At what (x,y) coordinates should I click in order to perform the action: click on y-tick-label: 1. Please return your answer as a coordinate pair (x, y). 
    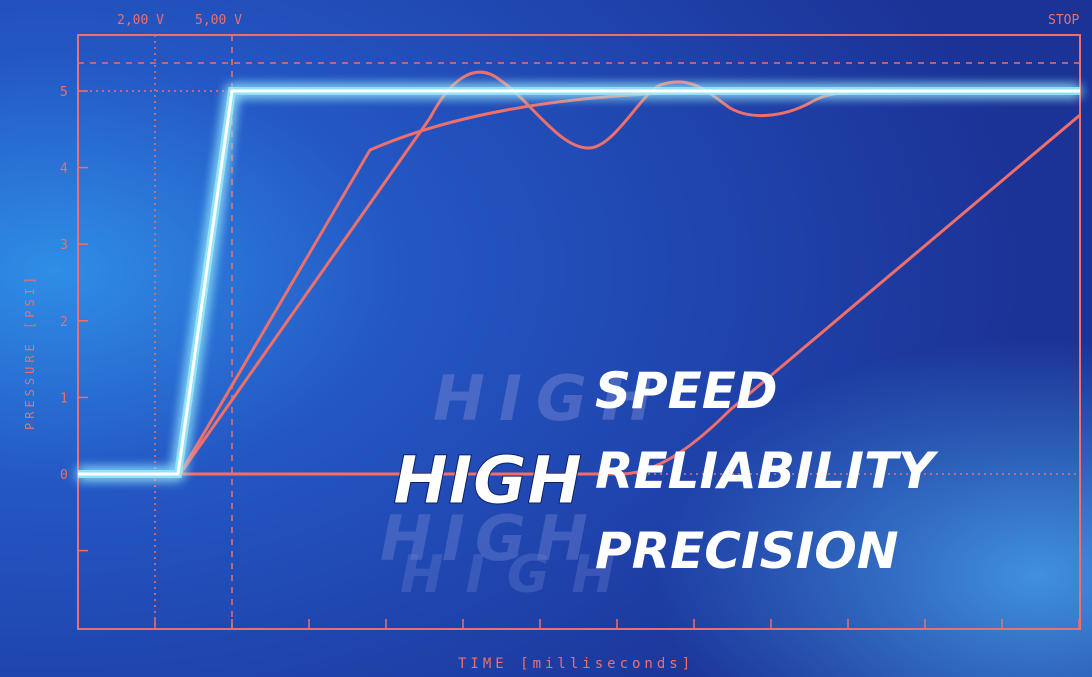
    Looking at the image, I should click on (64, 398).